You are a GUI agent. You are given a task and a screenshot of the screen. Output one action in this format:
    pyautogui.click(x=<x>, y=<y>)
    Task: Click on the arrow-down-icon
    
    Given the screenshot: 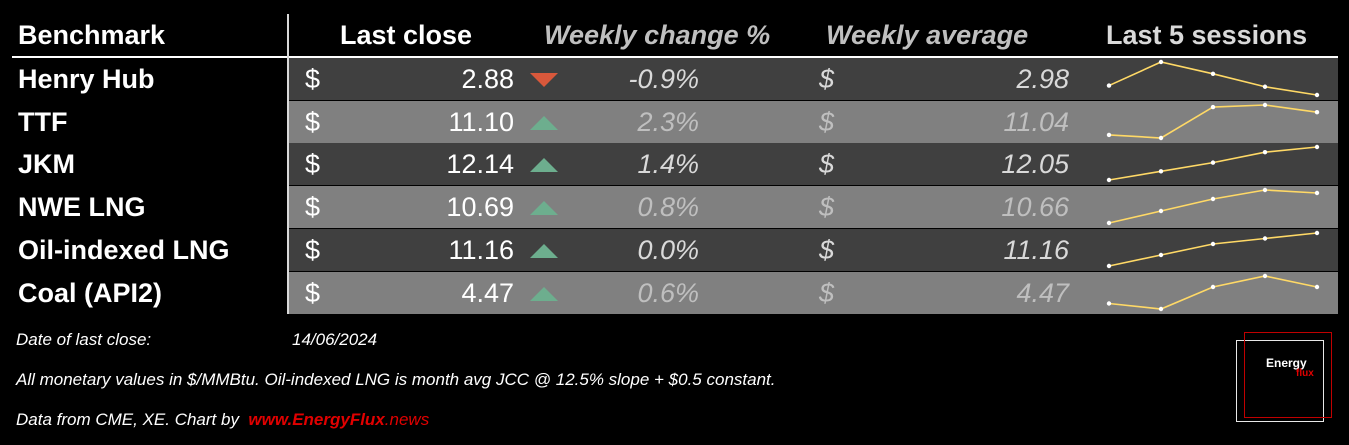 What is the action you would take?
    pyautogui.click(x=544, y=80)
    